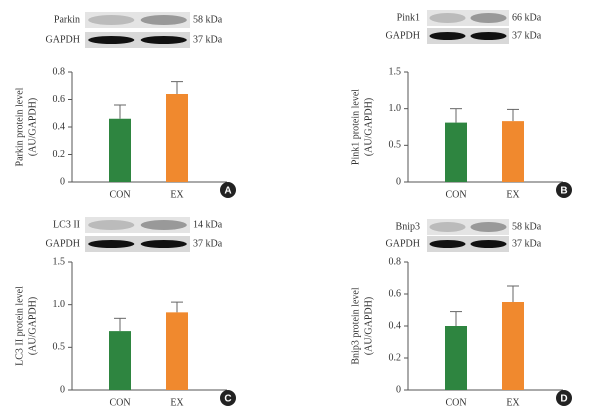  I want to click on blot-size: 66 kDa, so click(527, 17).